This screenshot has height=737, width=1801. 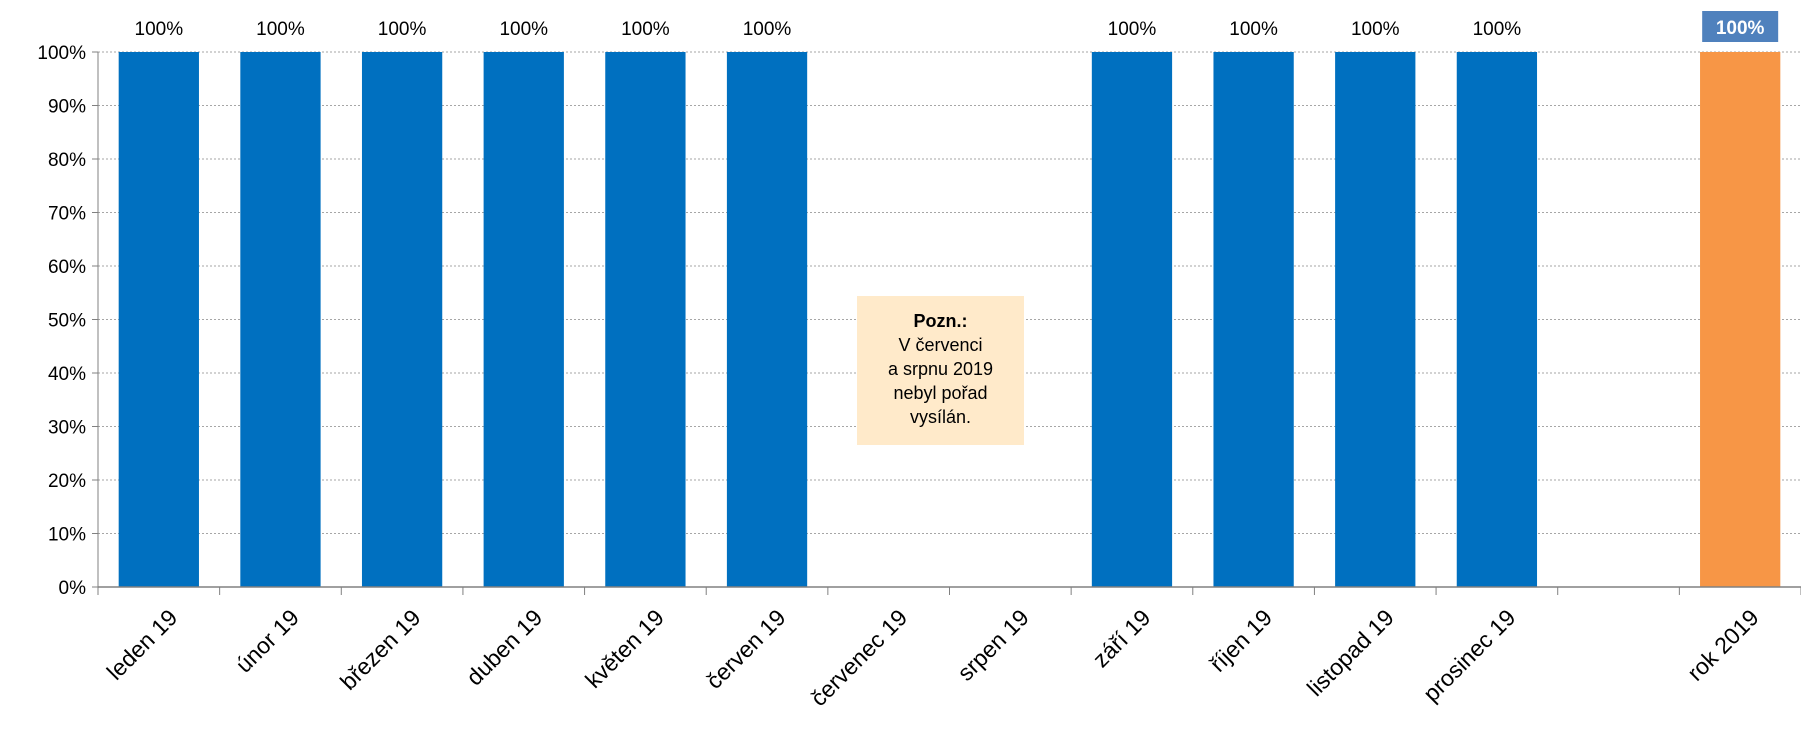 I want to click on x-tick-label: červenec 19, so click(x=858, y=657).